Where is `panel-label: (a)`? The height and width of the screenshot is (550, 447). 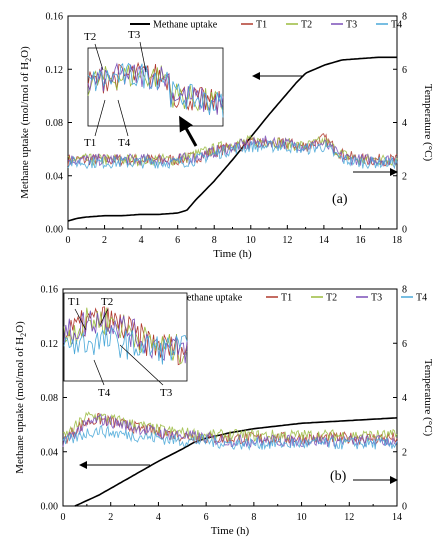
panel-label: (a) is located at coordinates (340, 199).